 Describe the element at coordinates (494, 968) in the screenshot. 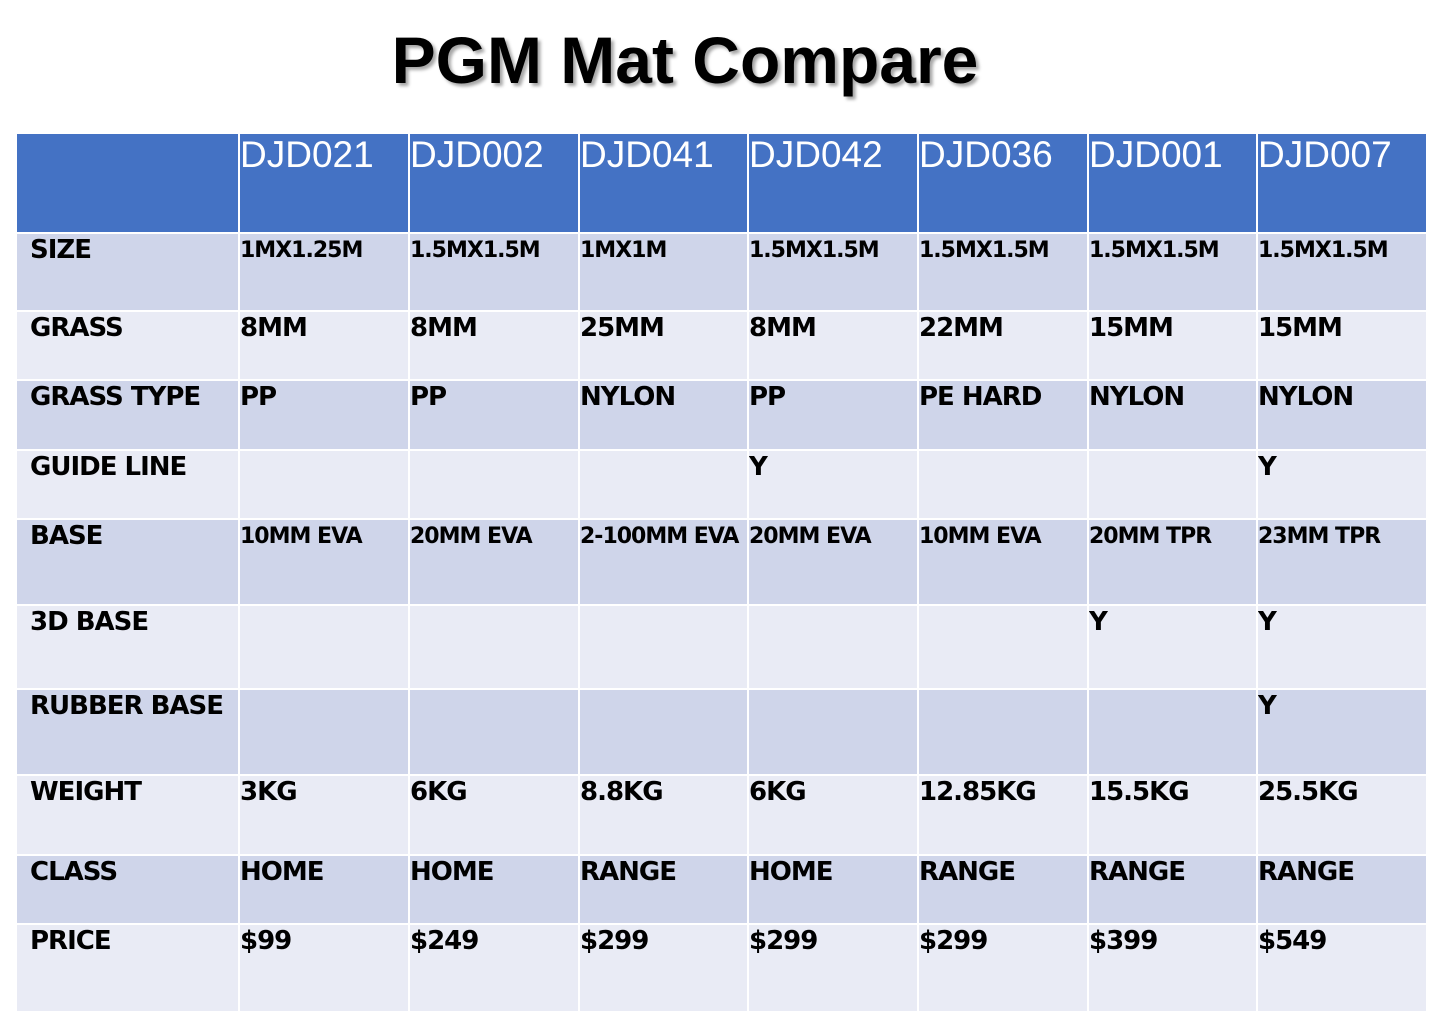

I see `table-cell: $249` at that location.